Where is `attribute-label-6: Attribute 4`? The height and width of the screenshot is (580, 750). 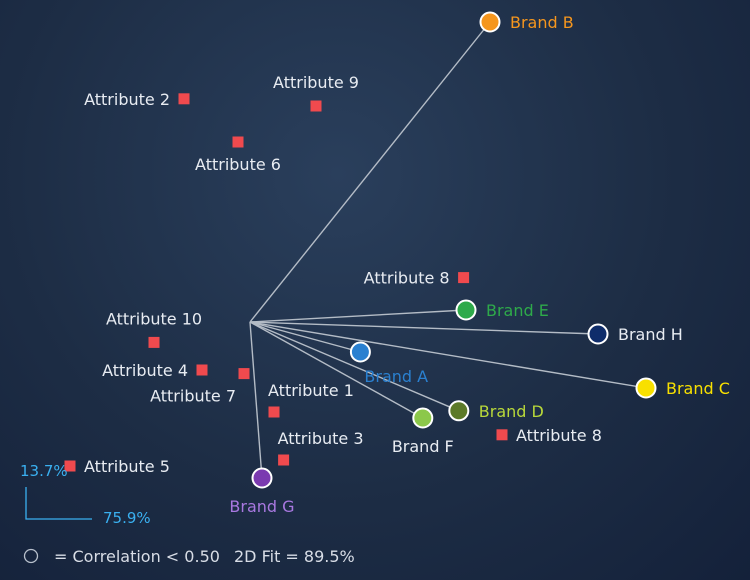
attribute-label-6: Attribute 4 is located at coordinates (145, 370).